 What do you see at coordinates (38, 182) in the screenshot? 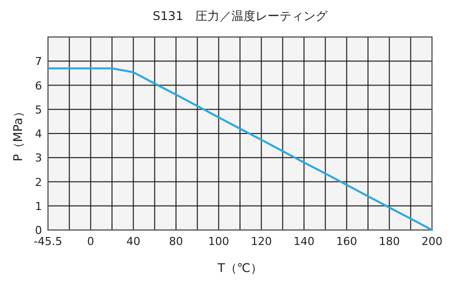
I see `y-tick-label: 2` at bounding box center [38, 182].